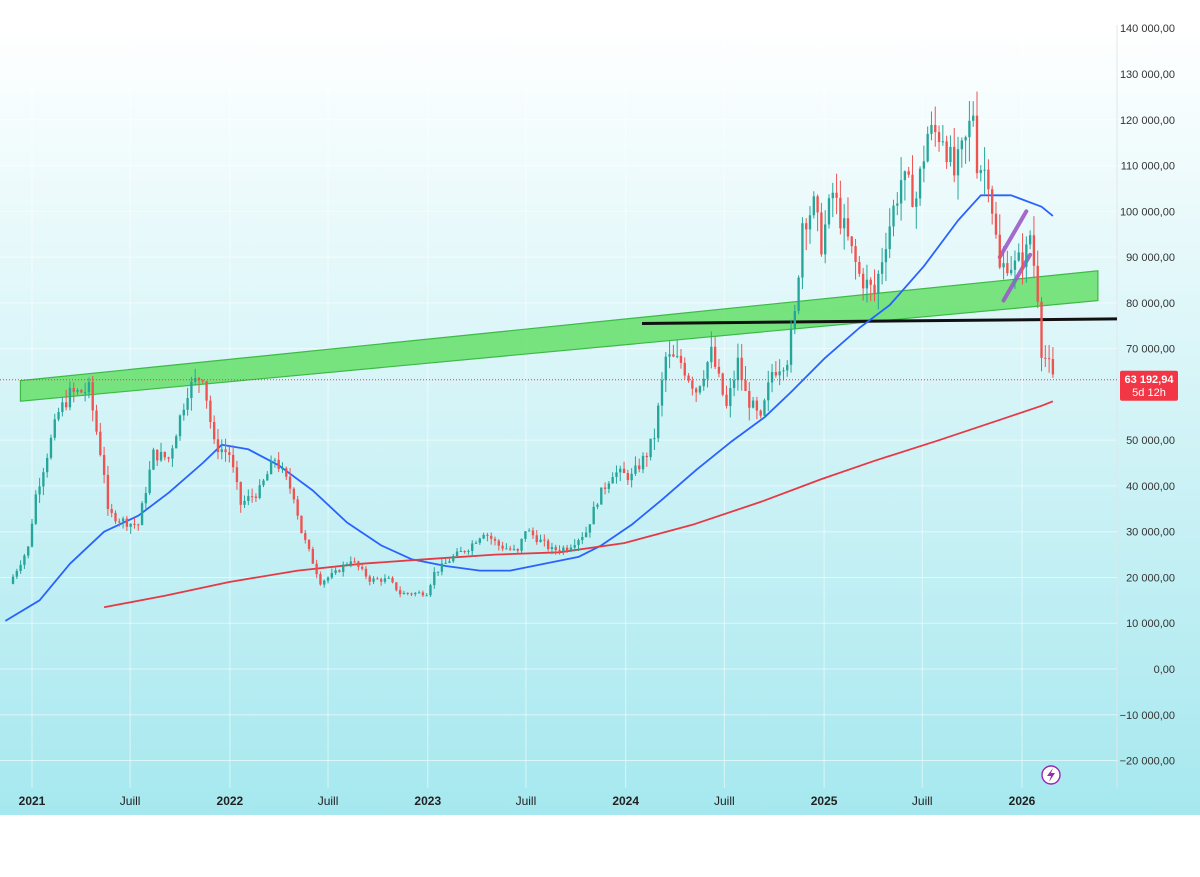 This screenshot has width=1200, height=877. I want to click on price-tick-label: 50 000,00, so click(1150, 441).